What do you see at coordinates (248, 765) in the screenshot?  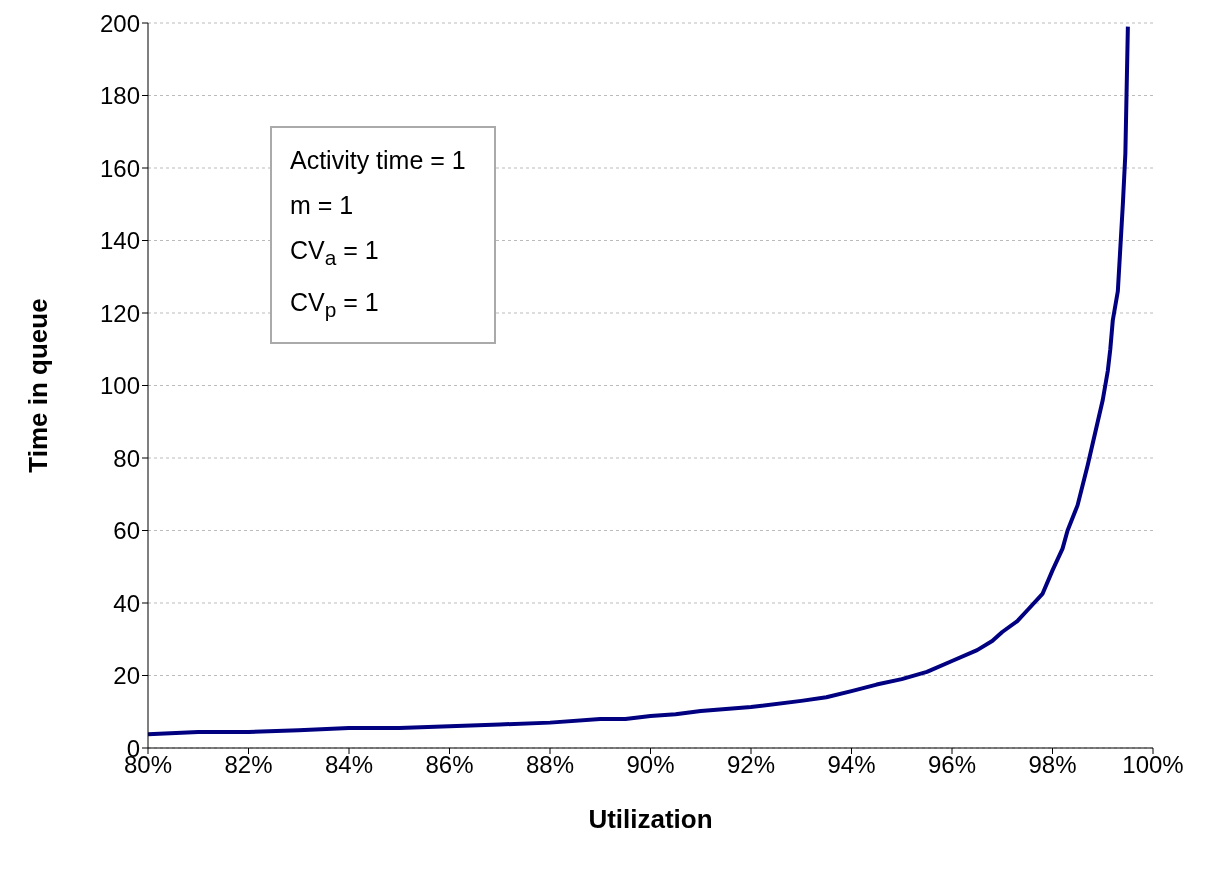 I see `x-tick-label: 82%` at bounding box center [248, 765].